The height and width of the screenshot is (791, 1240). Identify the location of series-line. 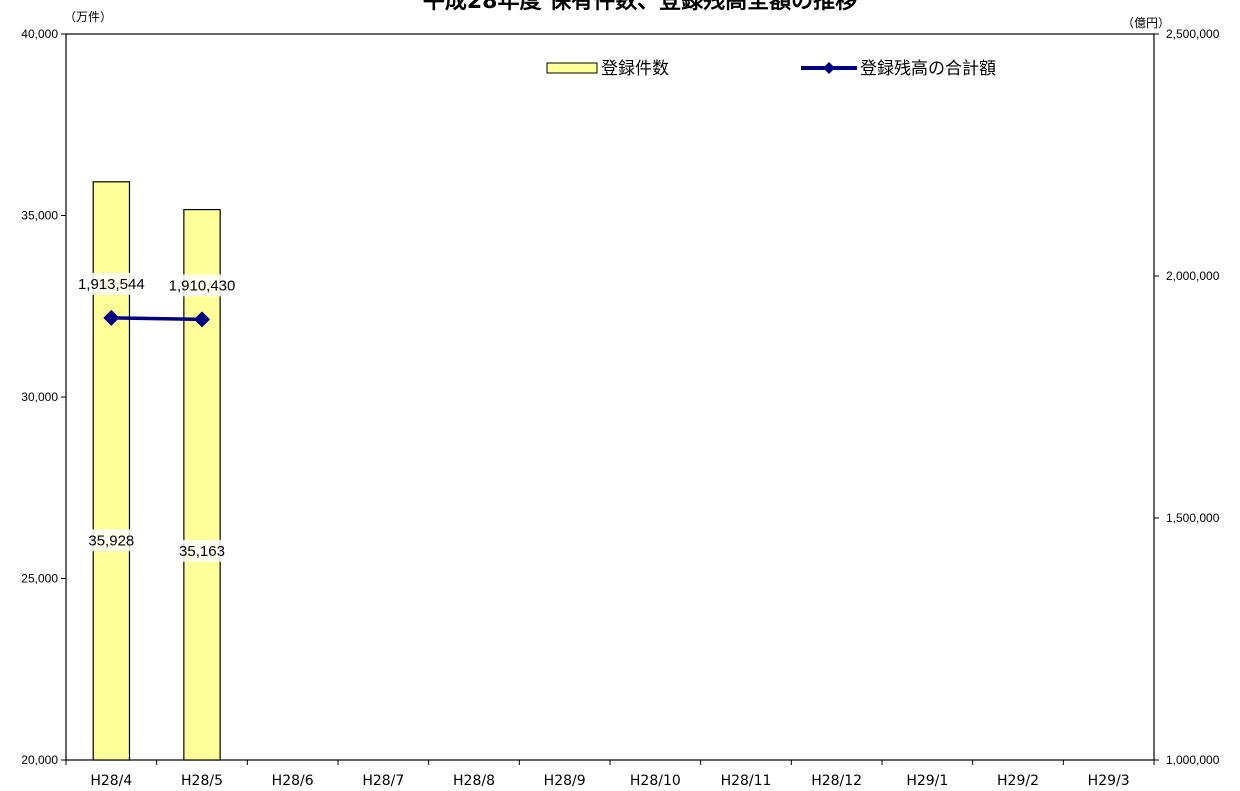
(157, 319).